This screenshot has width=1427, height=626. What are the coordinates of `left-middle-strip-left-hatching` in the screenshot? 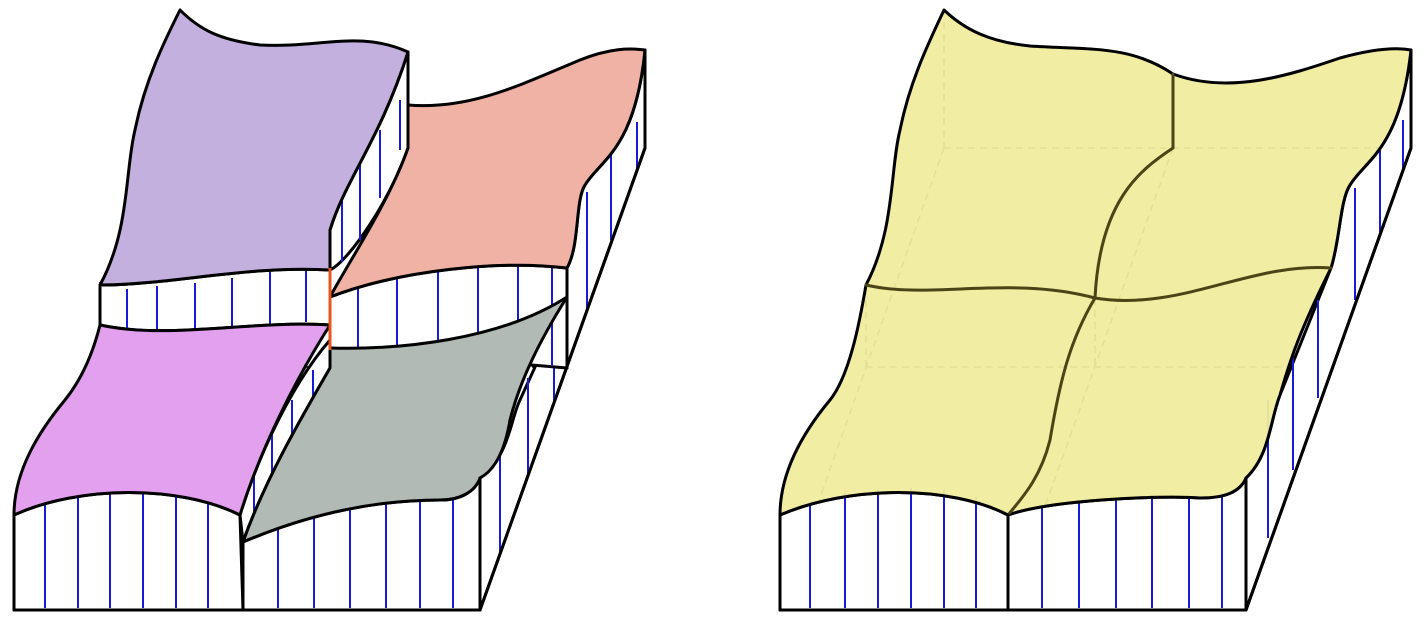 It's located at (216, 302).